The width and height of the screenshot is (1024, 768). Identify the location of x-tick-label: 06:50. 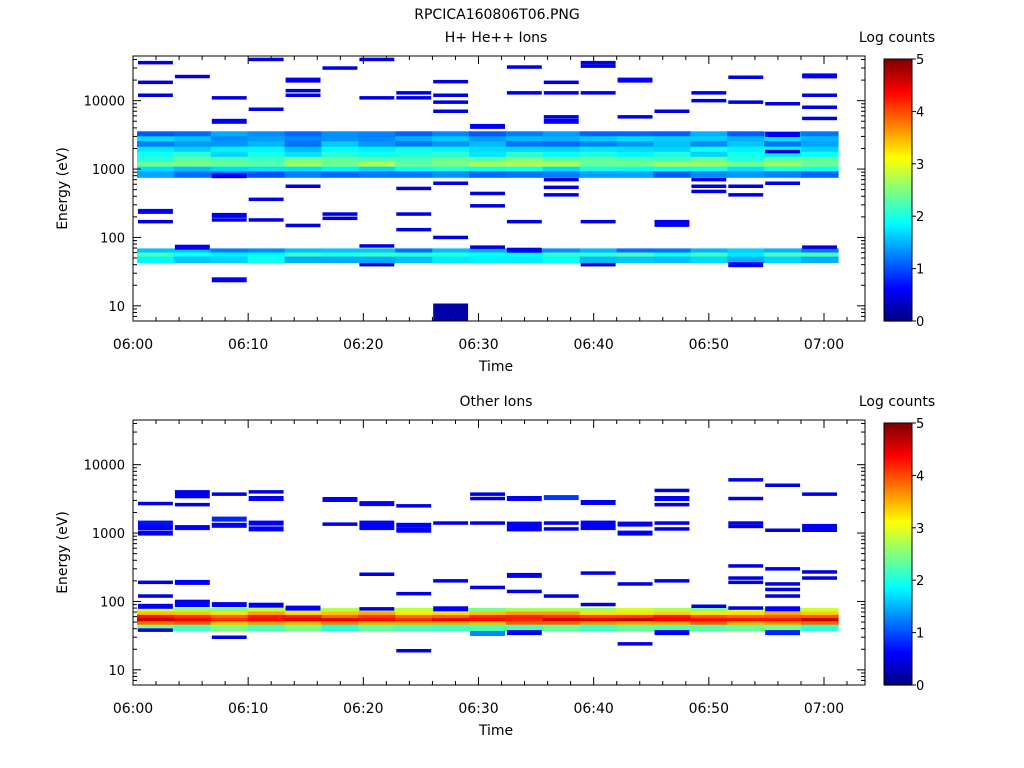
(709, 709).